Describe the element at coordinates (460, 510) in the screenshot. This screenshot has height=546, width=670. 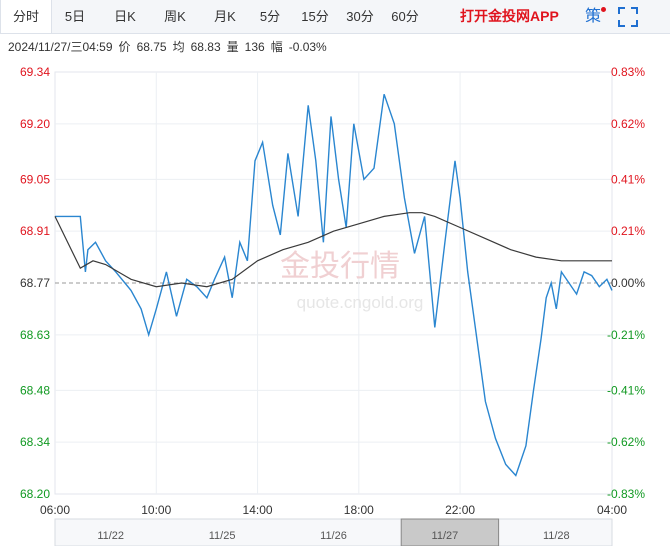
I see `x-tick-label: 22:00` at that location.